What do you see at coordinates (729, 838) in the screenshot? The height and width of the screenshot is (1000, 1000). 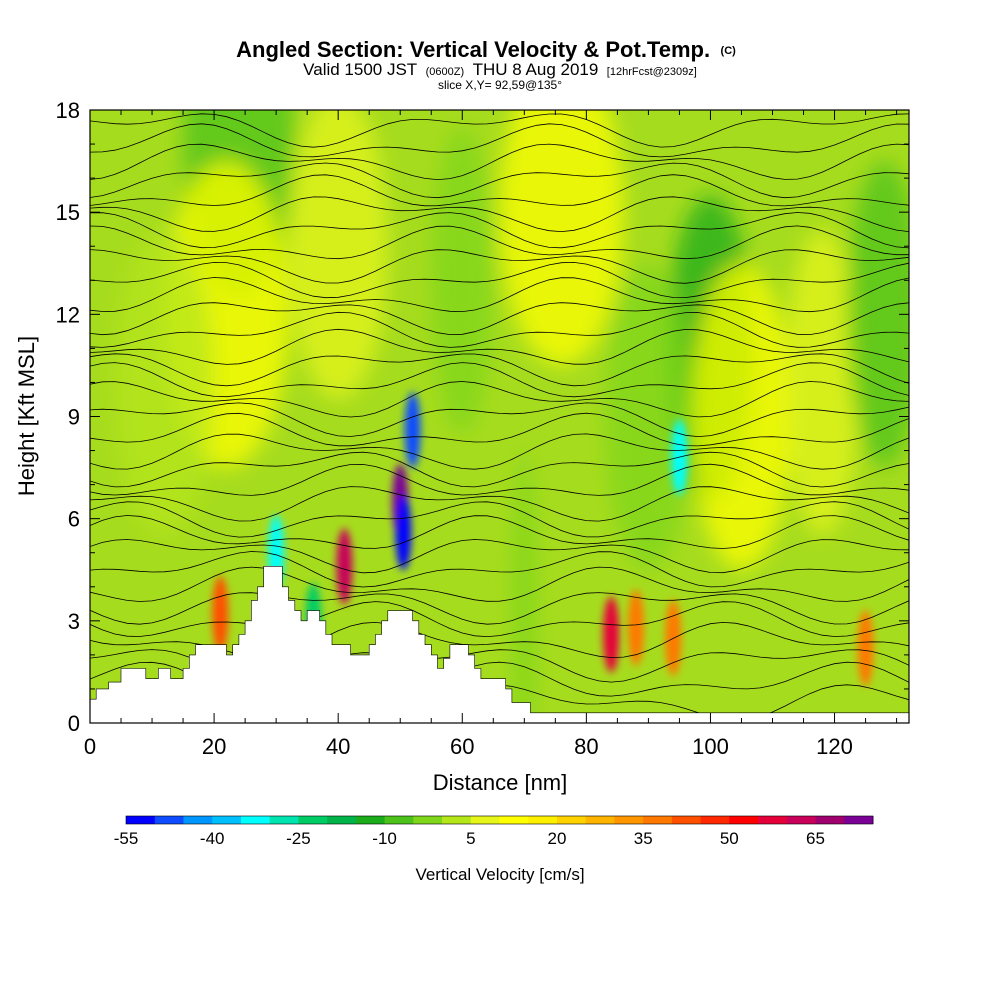 I see `colorbar-tick-label: 50` at bounding box center [729, 838].